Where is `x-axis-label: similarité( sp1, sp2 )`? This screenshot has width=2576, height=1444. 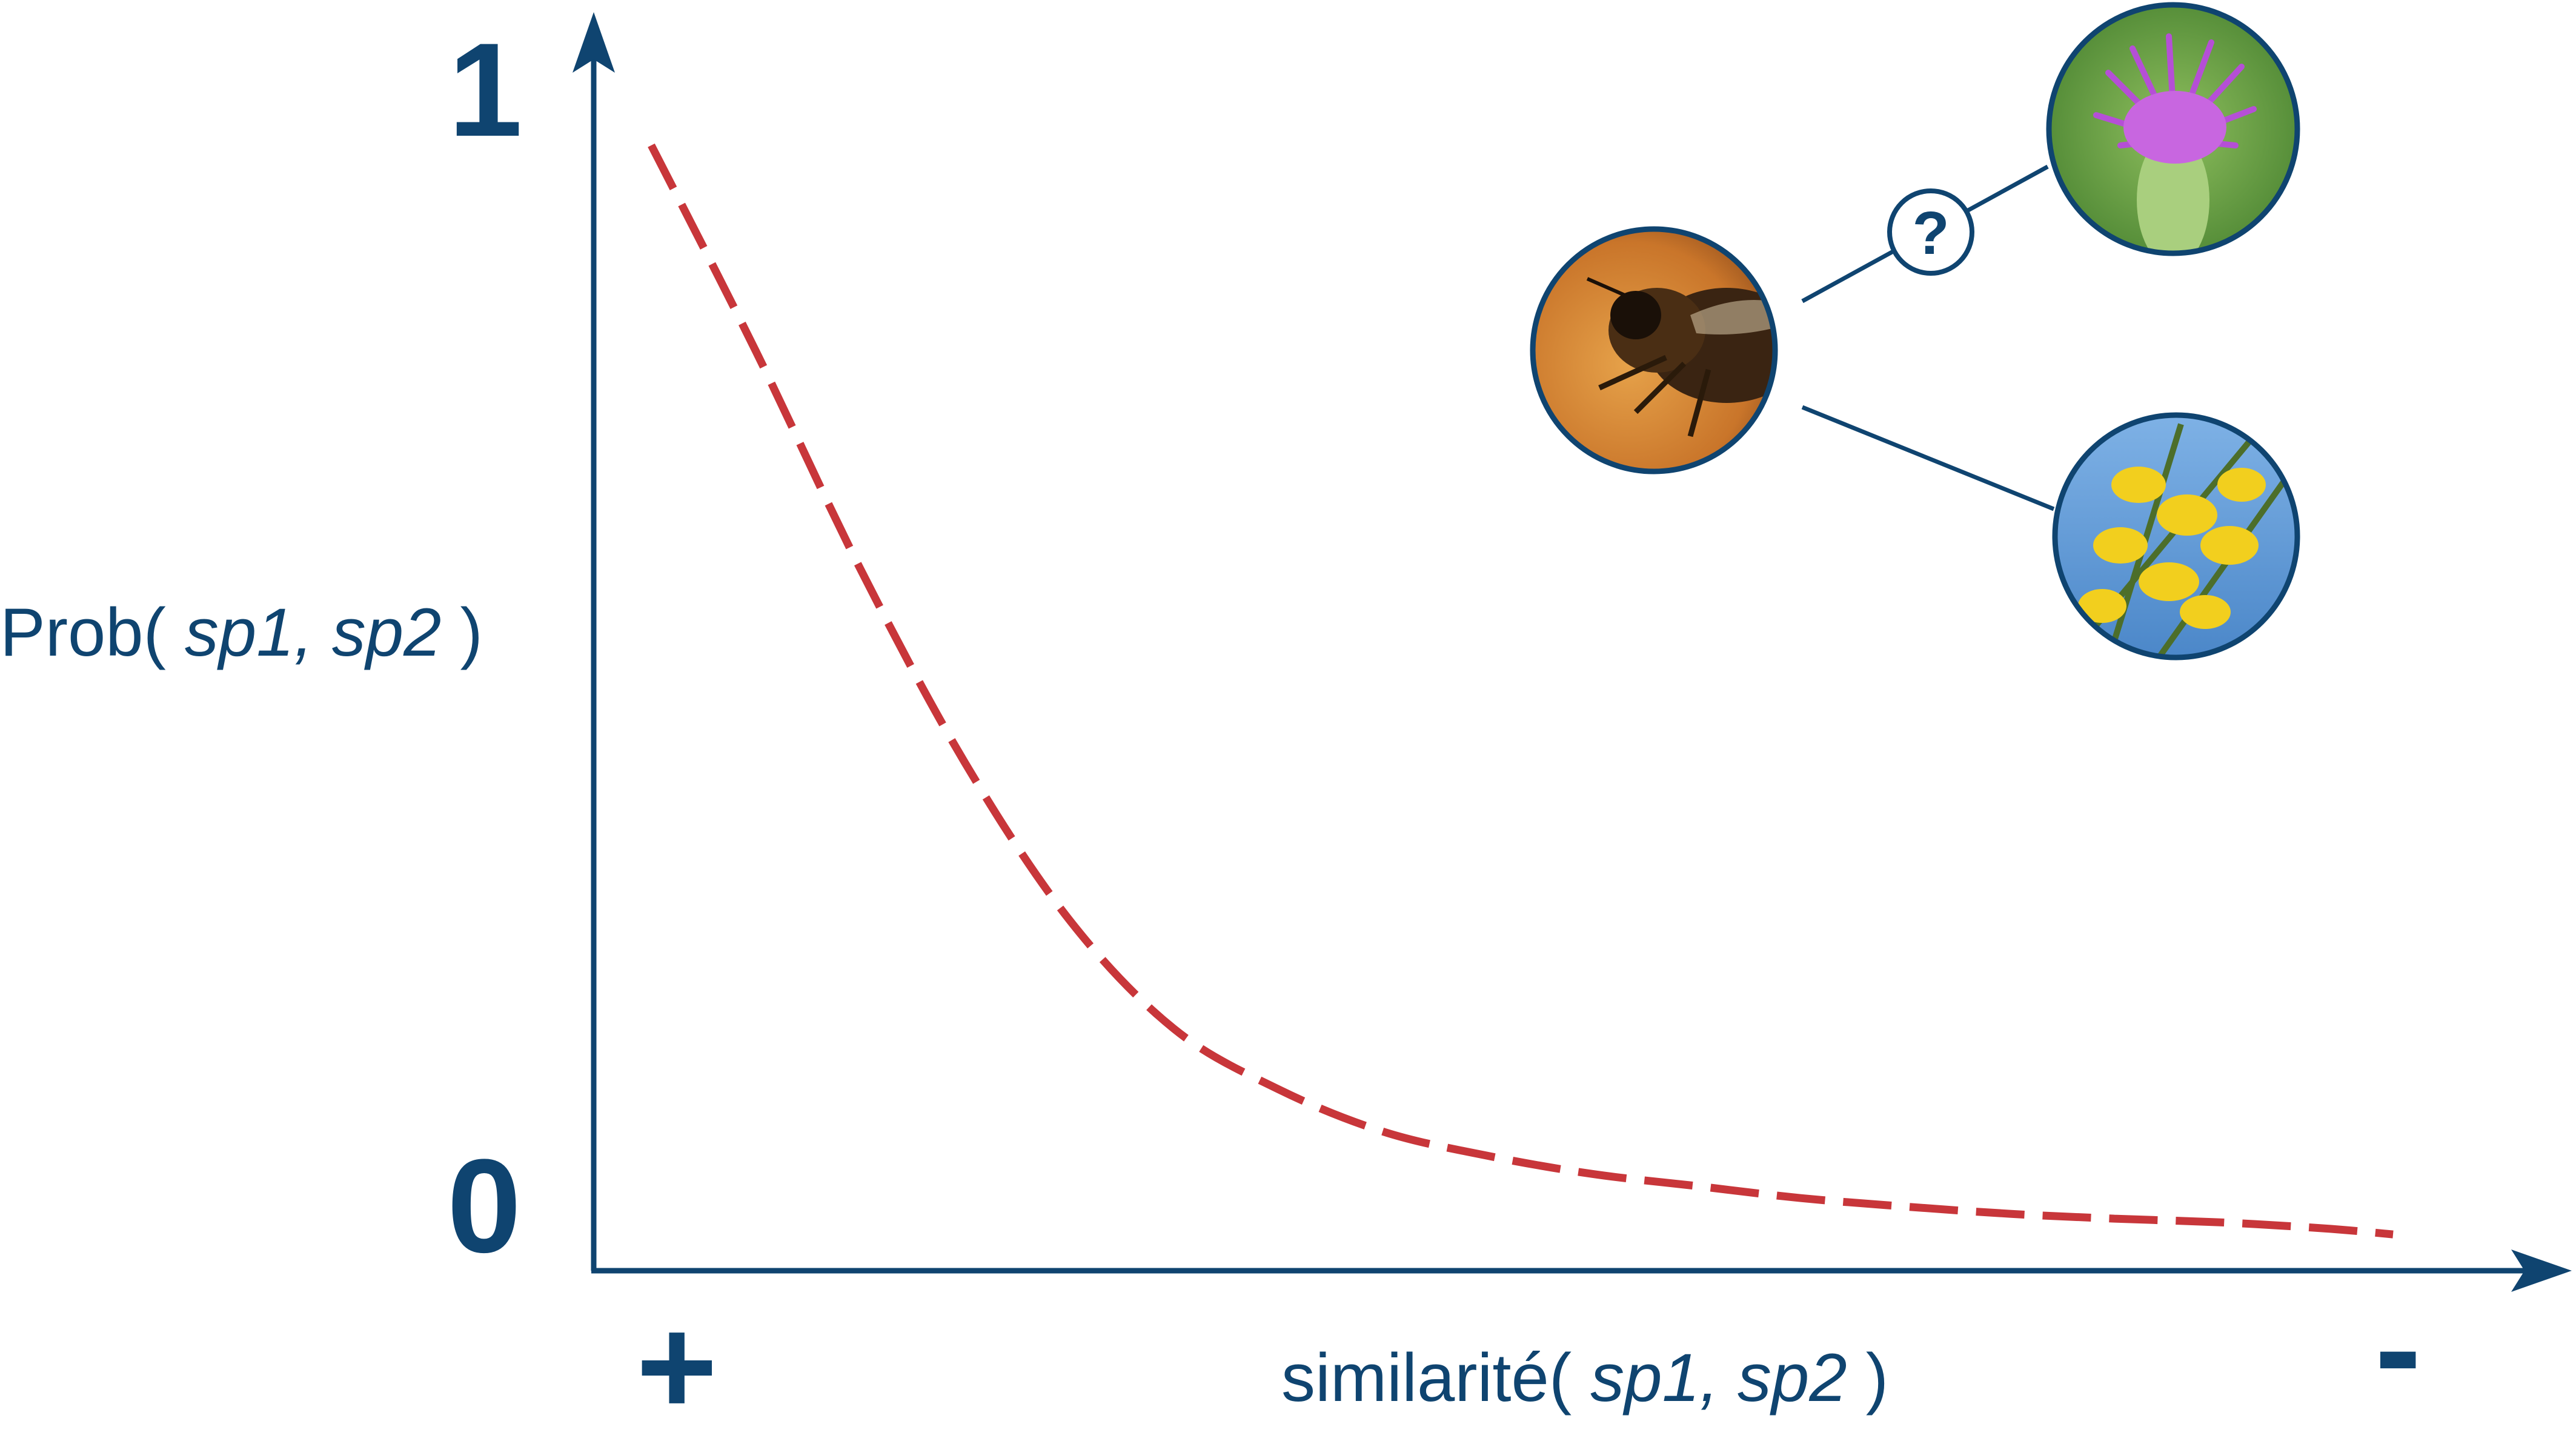 x-axis-label: similarité( sp1, sp2 ) is located at coordinates (1584, 1378).